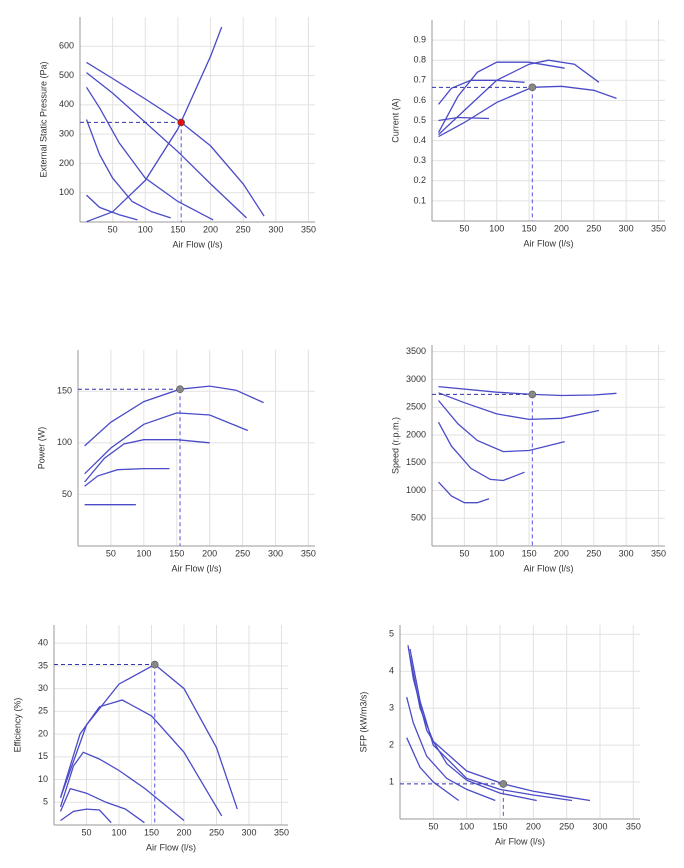 The image size is (684, 868). What do you see at coordinates (43, 711) in the screenshot?
I see `y-tick-label: 25` at bounding box center [43, 711].